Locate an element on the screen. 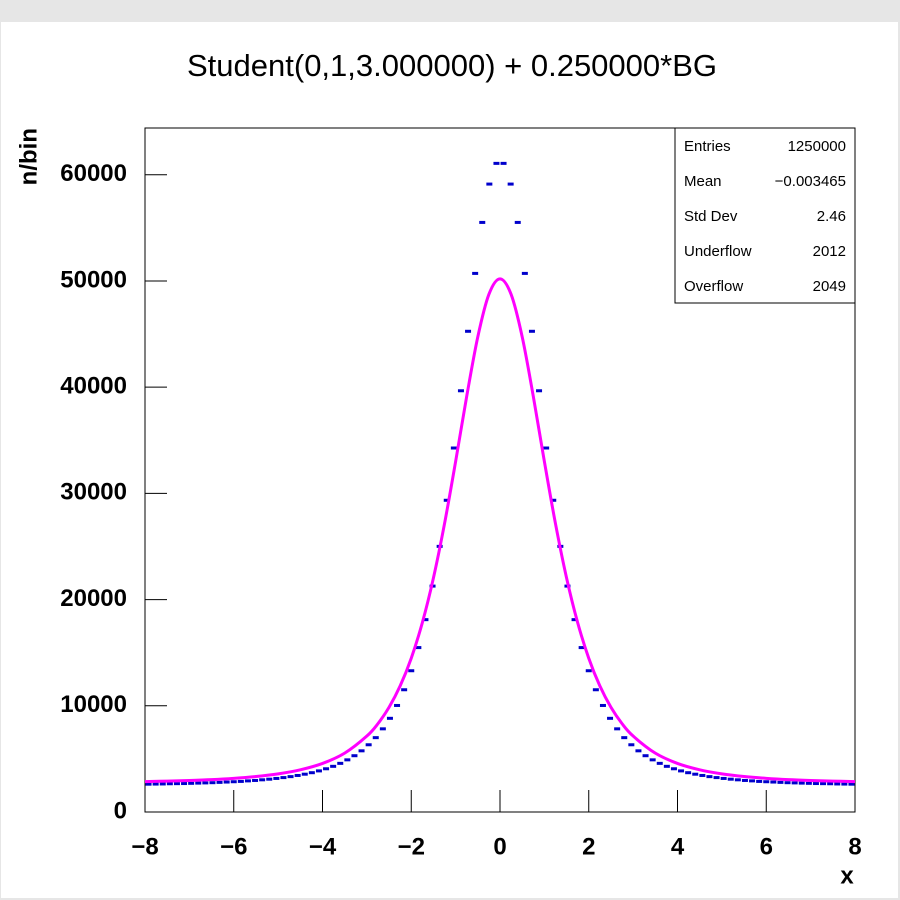 Image resolution: width=900 pixels, height=900 pixels. stats-value: 2012 is located at coordinates (829, 251).